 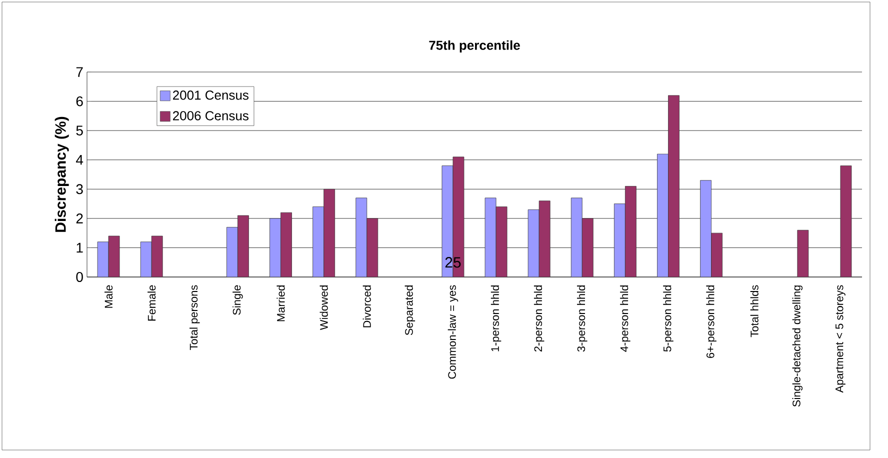 I want to click on x-tick-label: 3-person hhld, so click(x=582, y=319).